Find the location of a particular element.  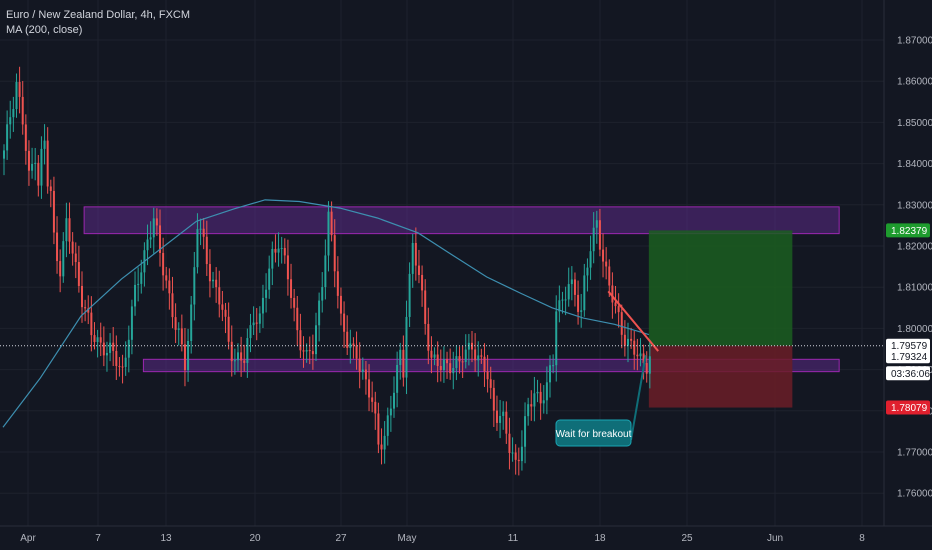

time-tick-label: 25 is located at coordinates (687, 538).